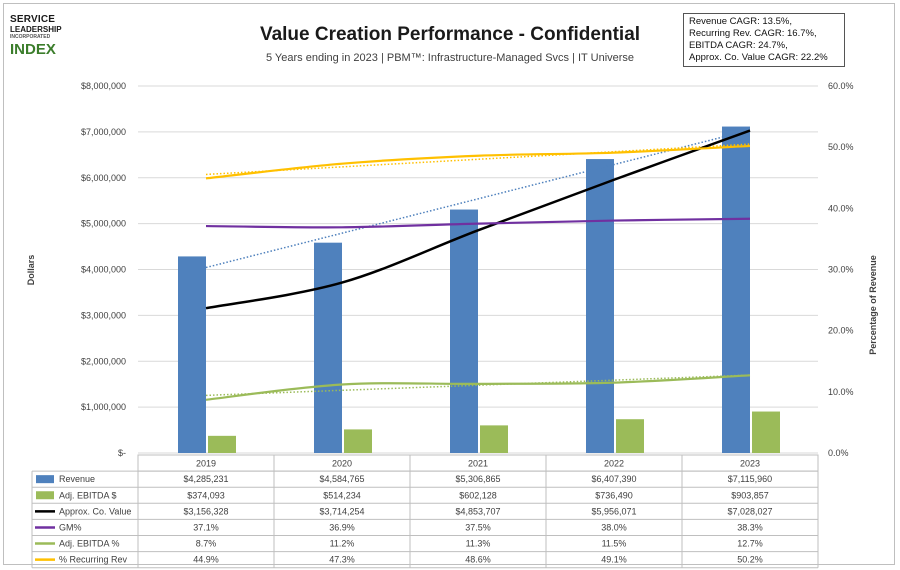  I want to click on cagr-line-revenue: Revenue CAGR: 13.5%,, so click(740, 21).